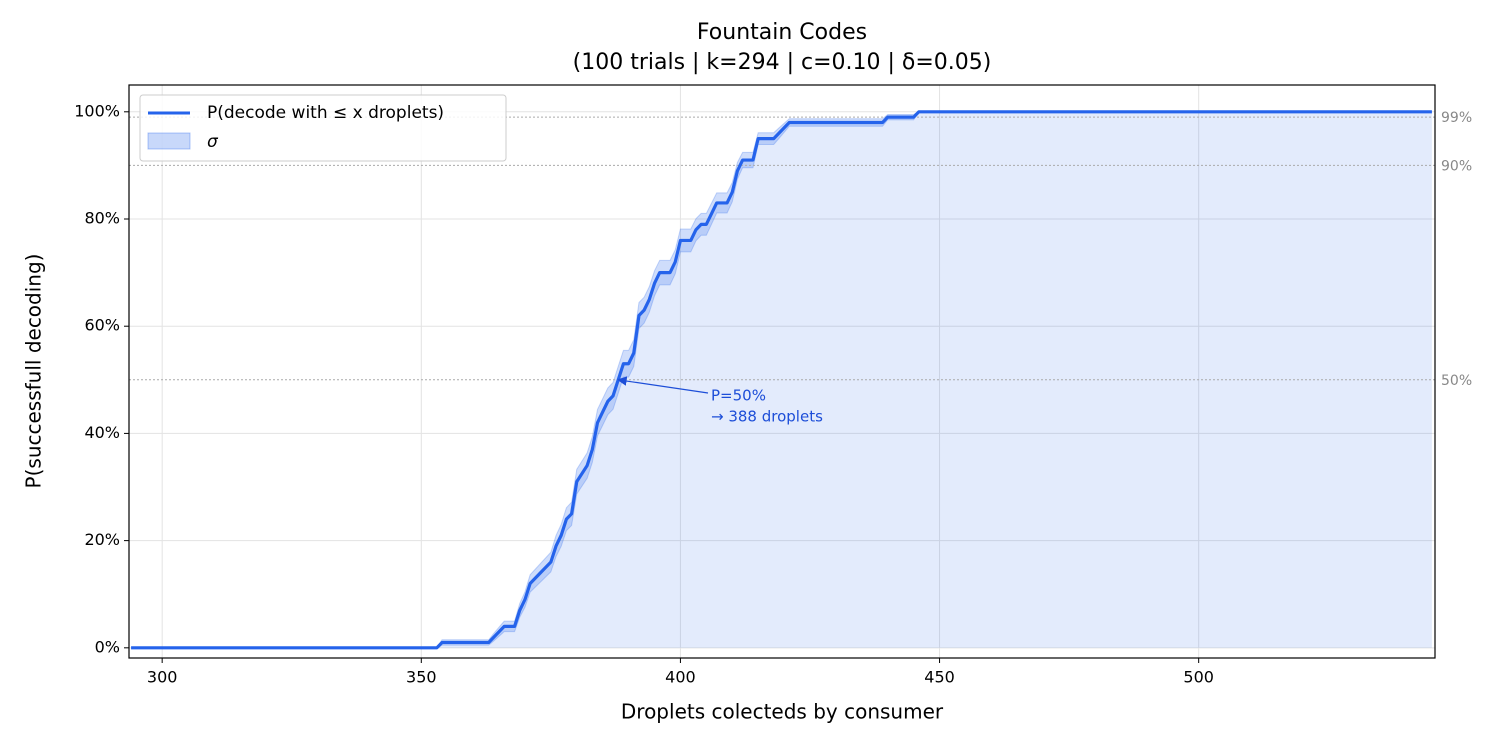  I want to click on x-axis-label: Droplets colecteds by consumer, so click(782, 712).